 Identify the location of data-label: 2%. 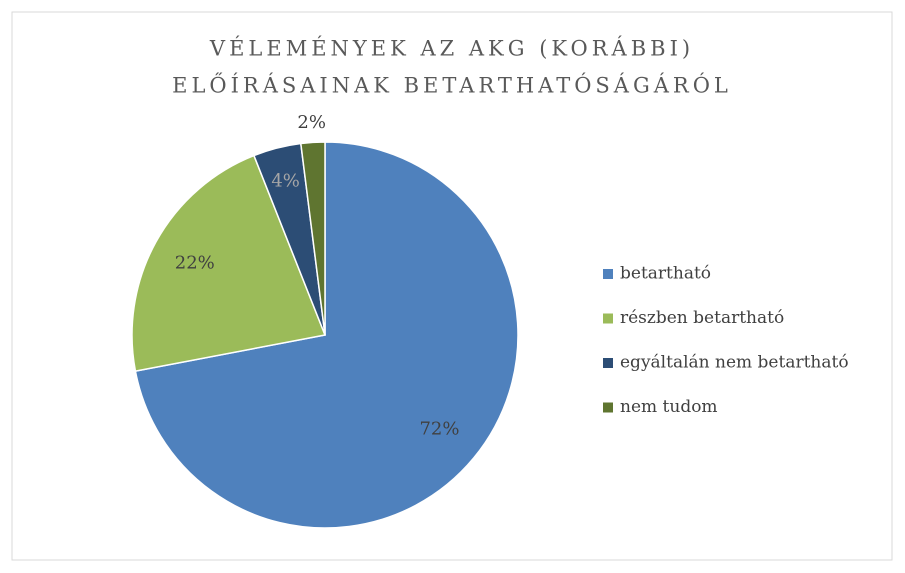
(311, 122).